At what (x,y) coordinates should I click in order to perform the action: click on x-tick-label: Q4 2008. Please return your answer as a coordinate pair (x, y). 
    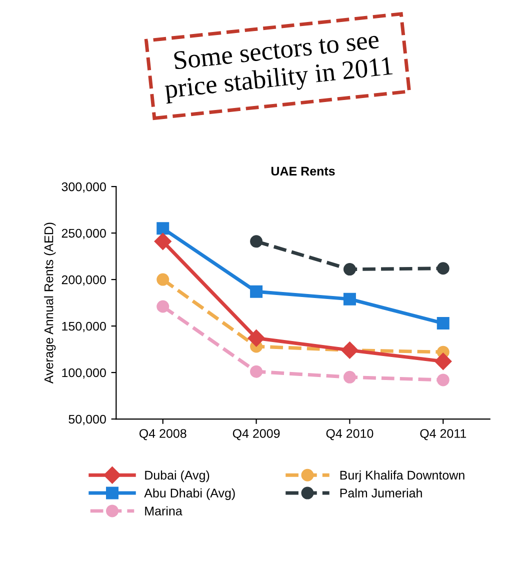
    Looking at the image, I should click on (162, 434).